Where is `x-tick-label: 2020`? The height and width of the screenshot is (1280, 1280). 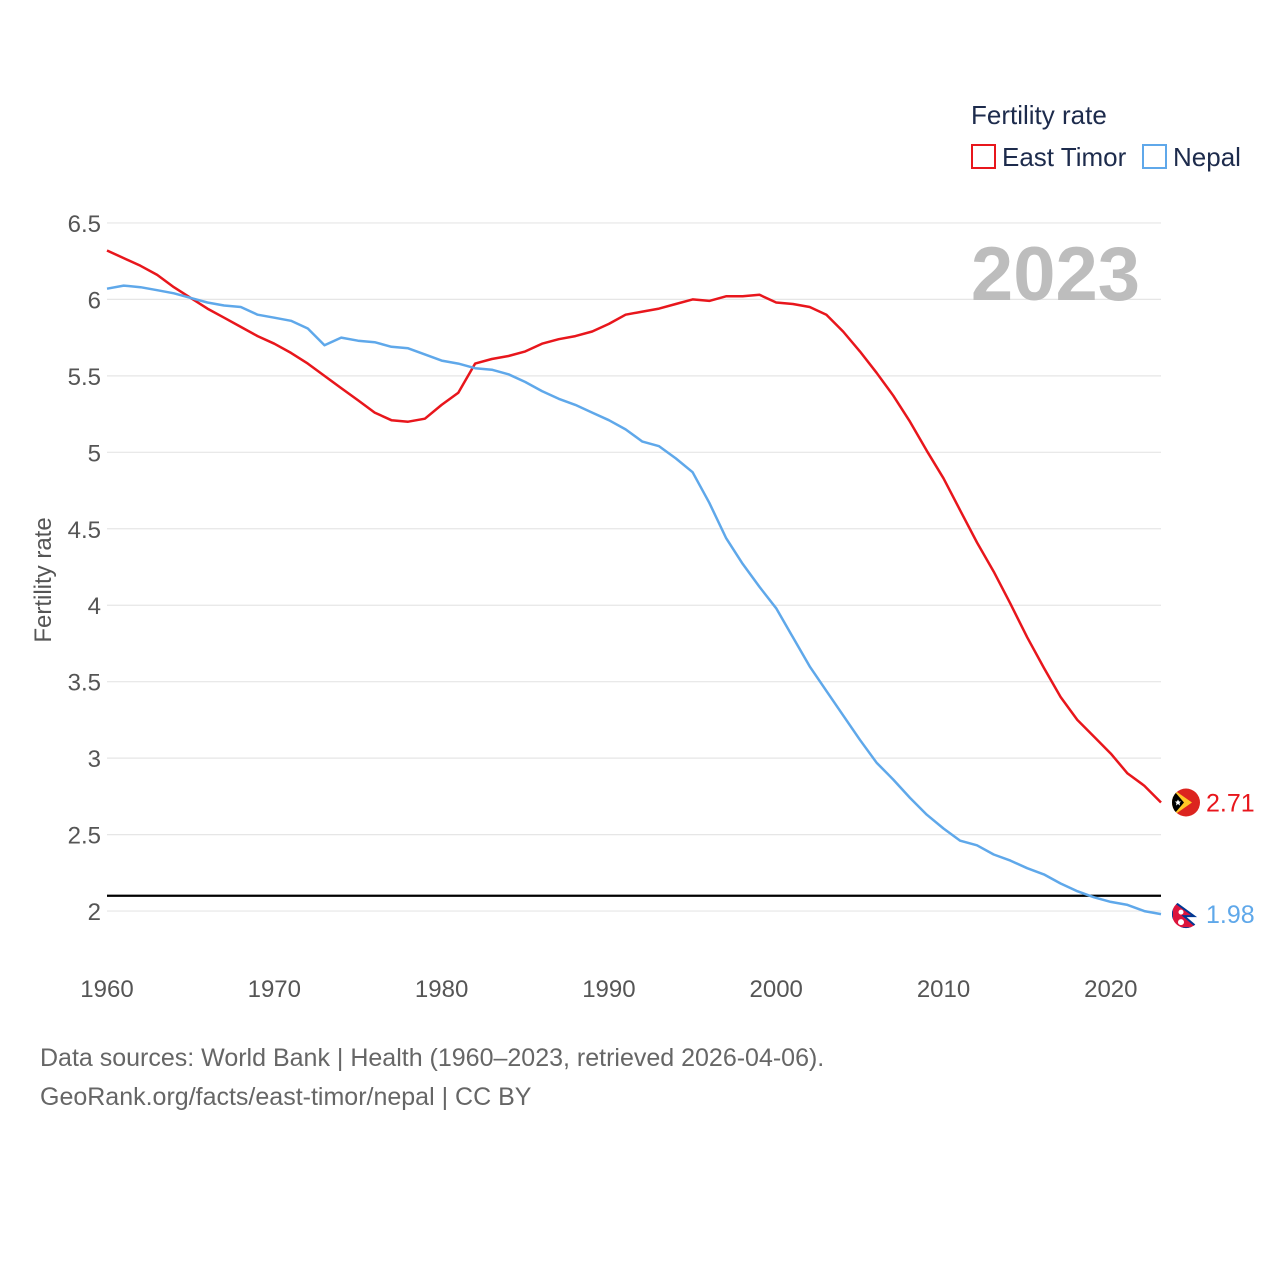 x-tick-label: 2020 is located at coordinates (1110, 989).